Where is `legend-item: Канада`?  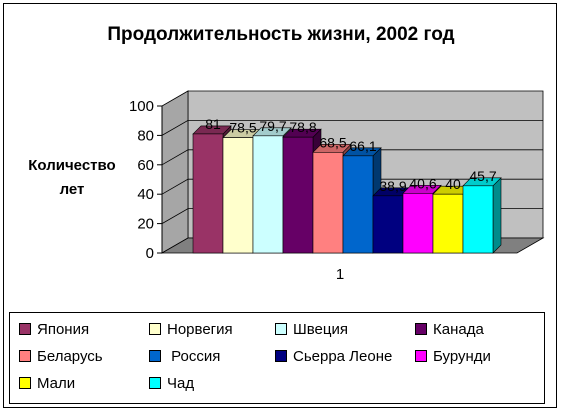
legend-item: Канада is located at coordinates (449, 329).